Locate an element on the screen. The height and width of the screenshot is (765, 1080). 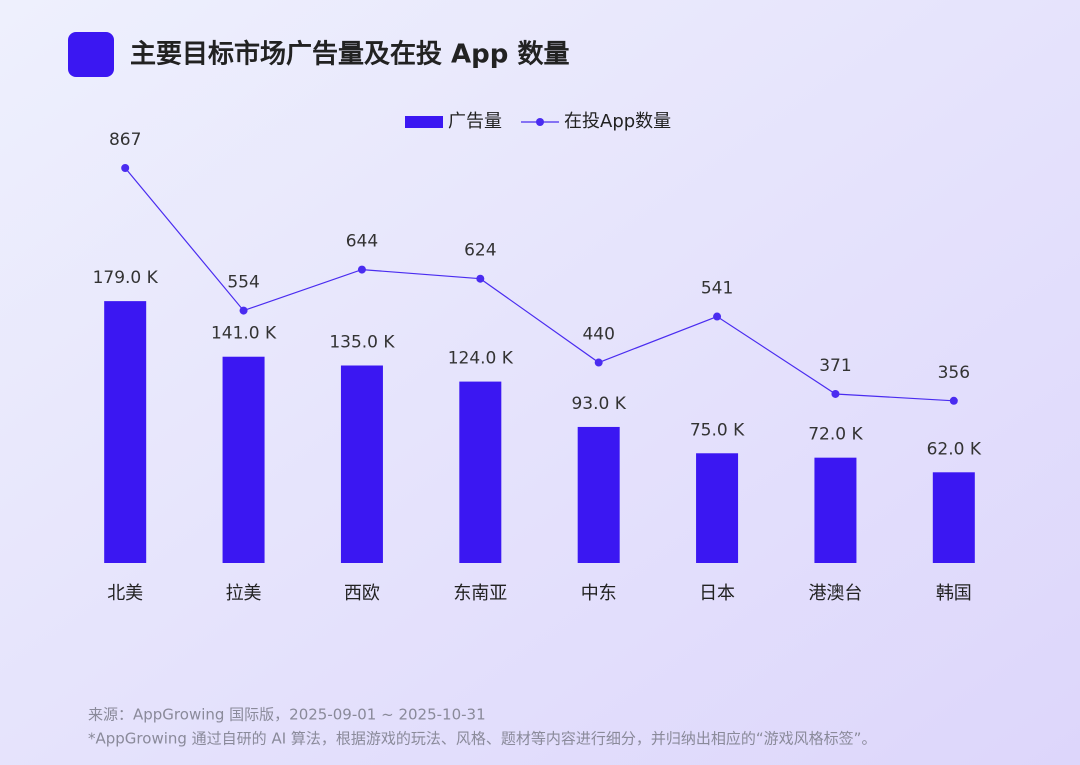
data-label: 554 is located at coordinates (243, 283).